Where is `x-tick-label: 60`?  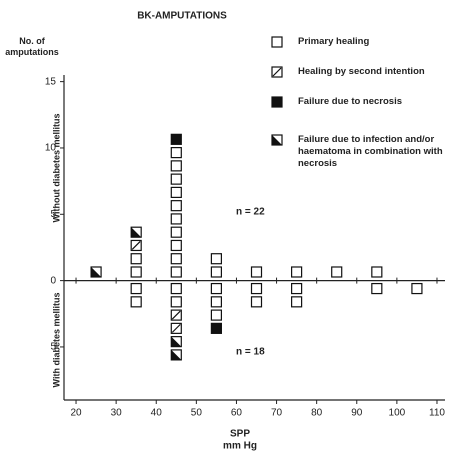
x-tick-label: 60 is located at coordinates (237, 413).